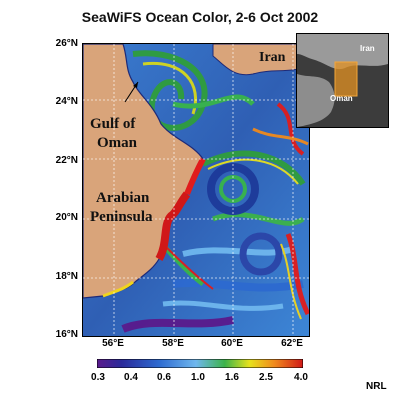 This screenshot has width=400, height=400. Describe the element at coordinates (200, 17) in the screenshot. I see `chart-title: SeaWiFS Ocean Color, 2-6 Oct 2002` at that location.